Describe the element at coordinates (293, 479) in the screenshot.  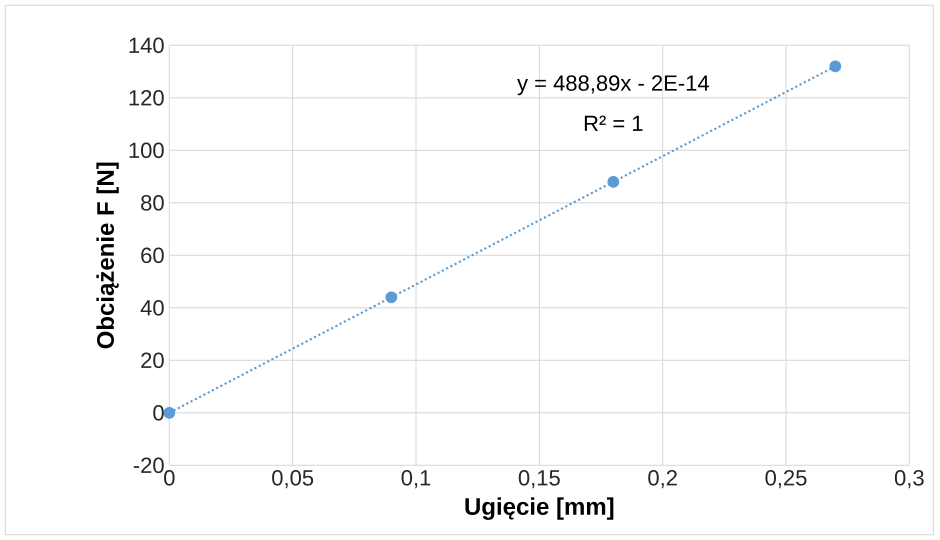
I see `x-tick-label: 0,05` at that location.